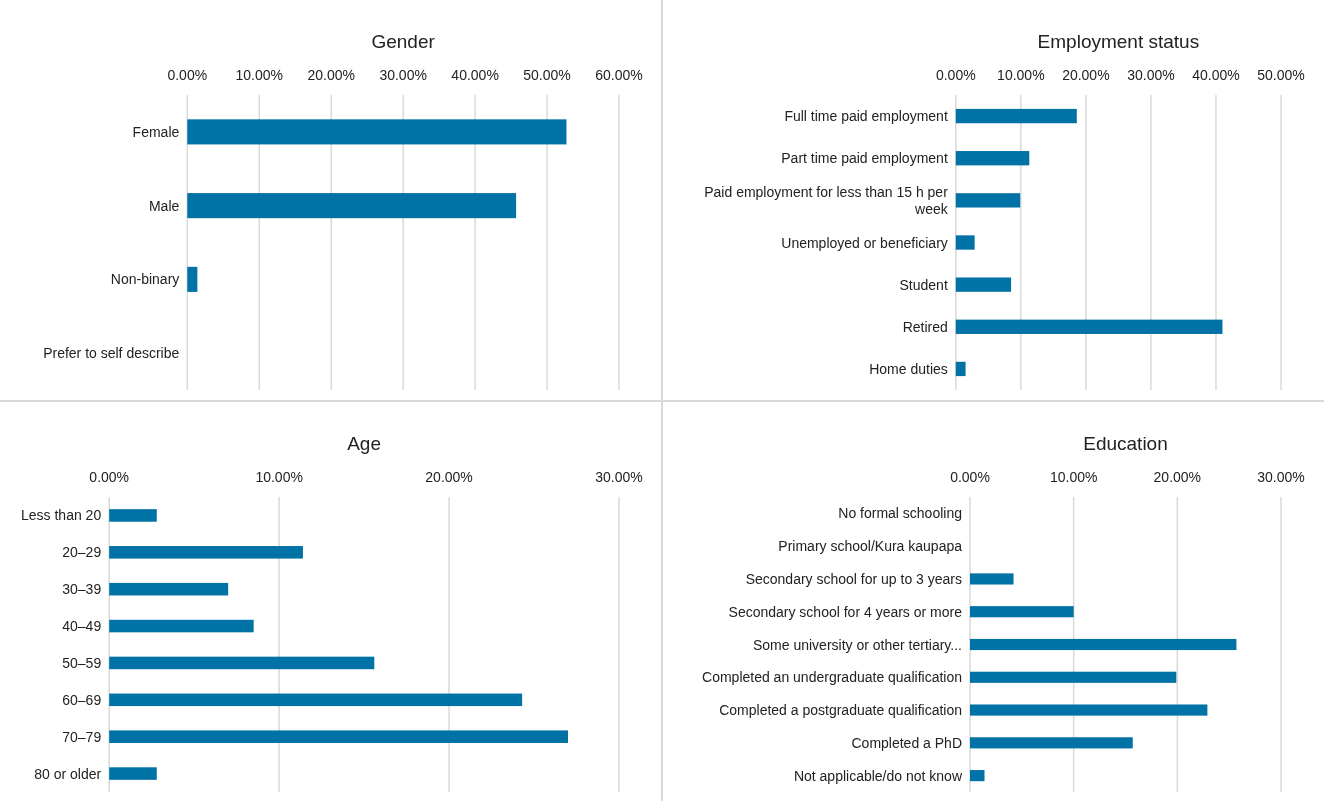 Image resolution: width=1324 pixels, height=801 pixels. What do you see at coordinates (403, 41) in the screenshot?
I see `chart-title: Gender` at bounding box center [403, 41].